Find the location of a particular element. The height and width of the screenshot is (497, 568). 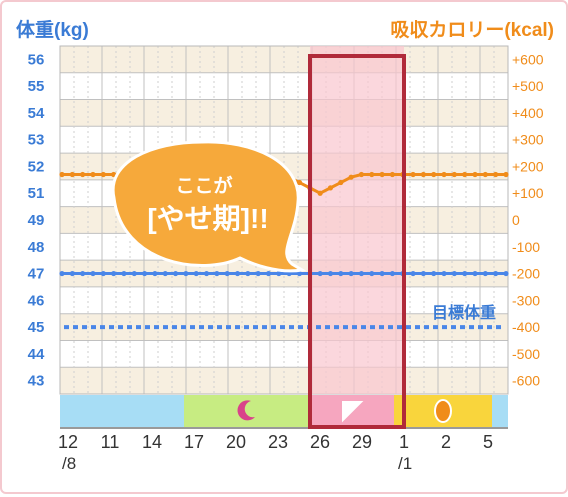

x-axis: 12/8 11 14 17 20 23 26 29 1/1 2 5 is located at coordinates (275, 452).